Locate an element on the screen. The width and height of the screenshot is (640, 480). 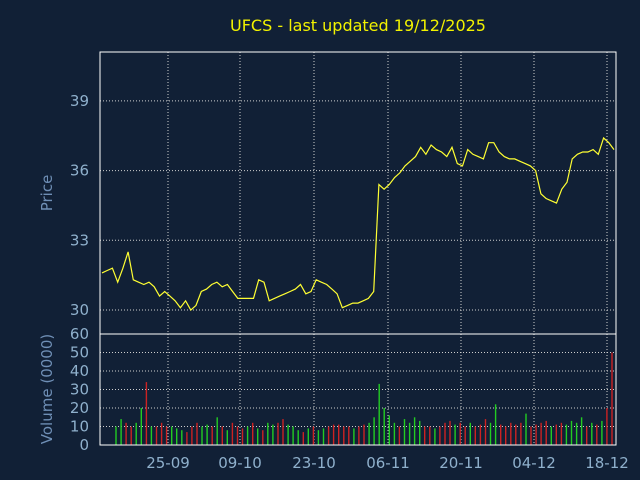
volume-y-tick-label: 60 is located at coordinates (79, 334).